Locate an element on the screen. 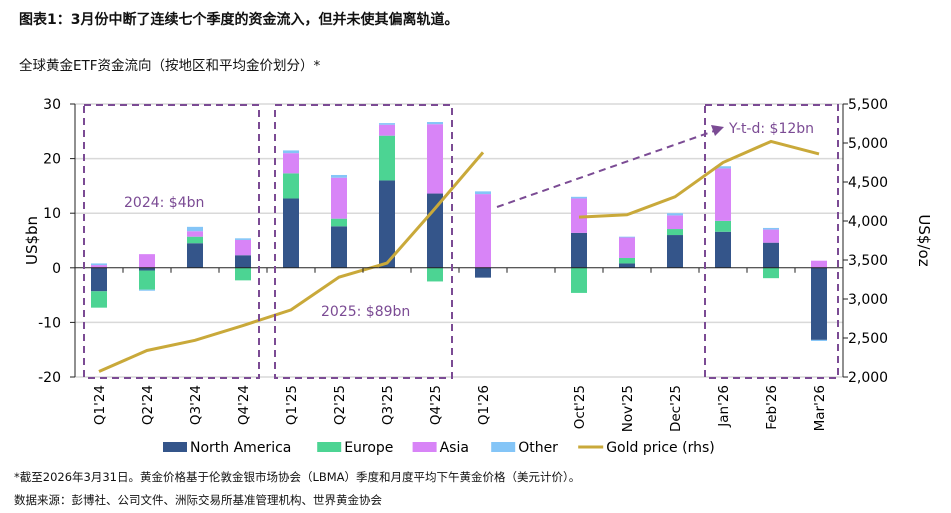  y-right-tick-label: 2,500 is located at coordinates (868, 339).